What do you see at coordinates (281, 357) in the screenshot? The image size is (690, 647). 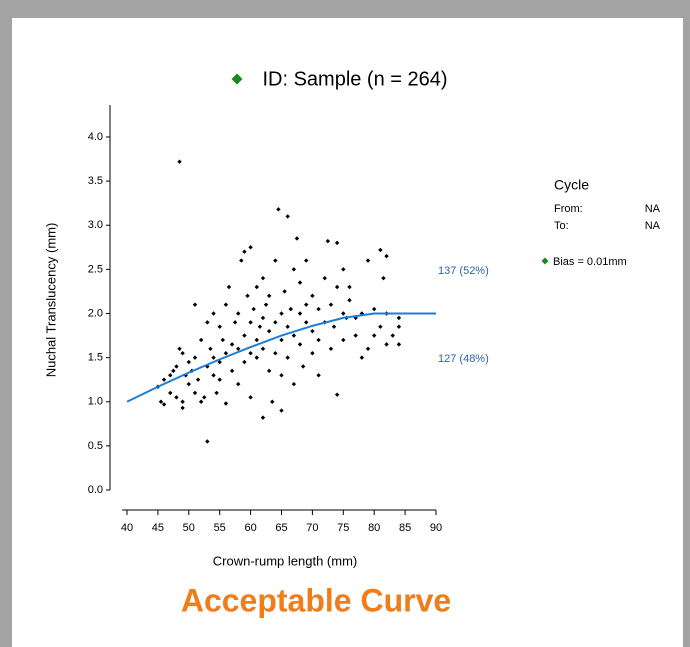 I see `fit-curve` at bounding box center [281, 357].